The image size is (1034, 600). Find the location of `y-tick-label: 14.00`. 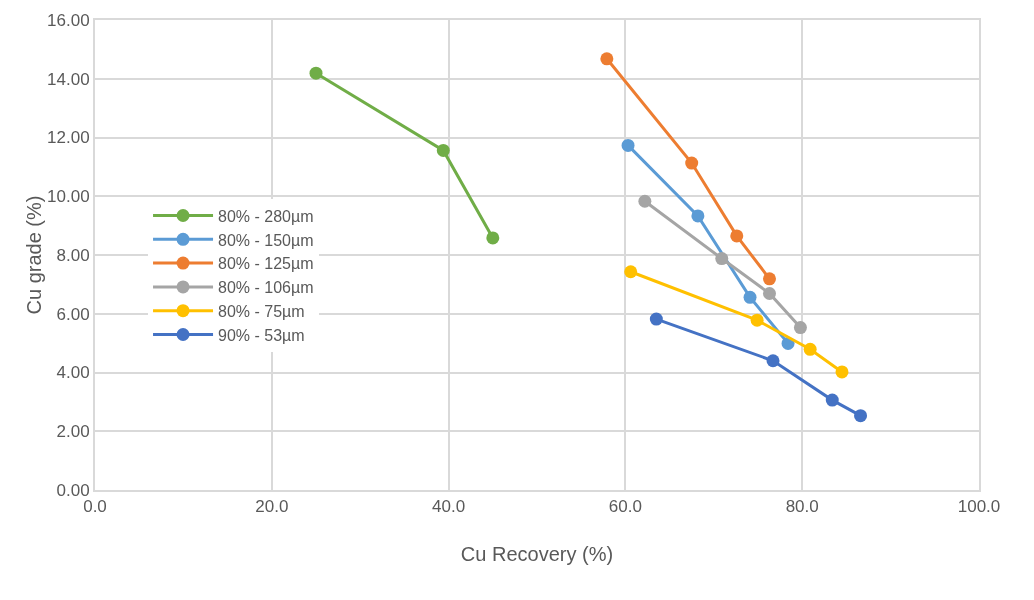

y-tick-label: 14.00 is located at coordinates (68, 79).